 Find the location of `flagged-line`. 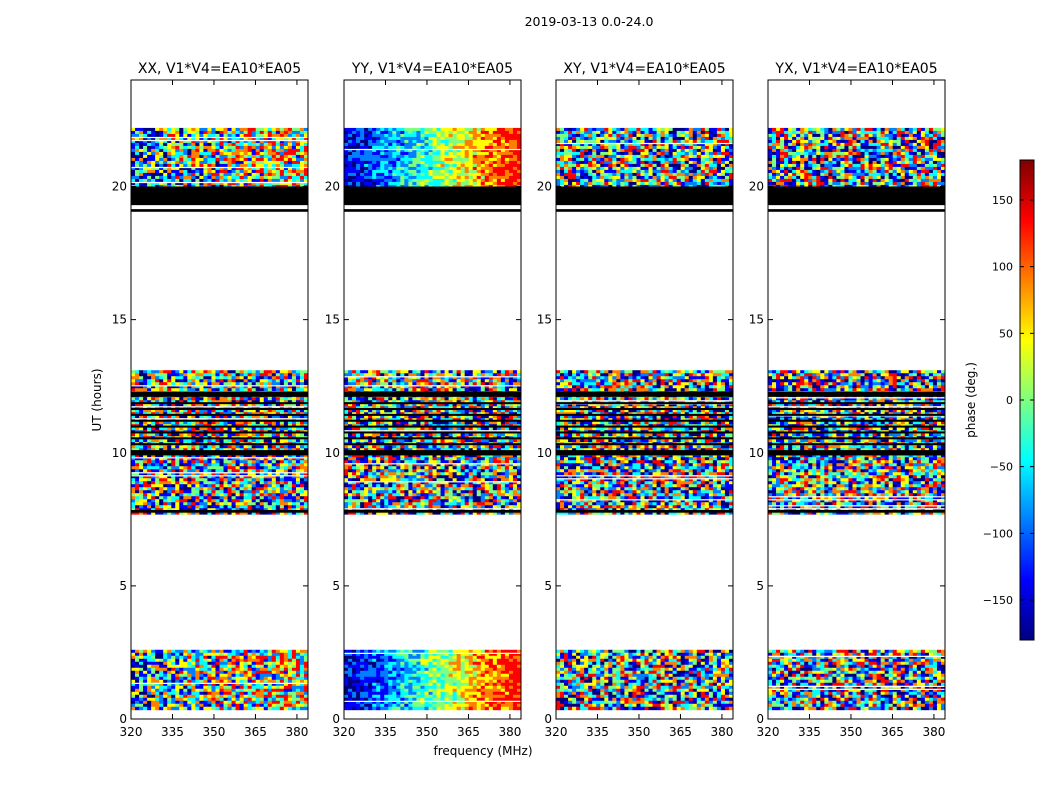

flagged-line is located at coordinates (219, 432).